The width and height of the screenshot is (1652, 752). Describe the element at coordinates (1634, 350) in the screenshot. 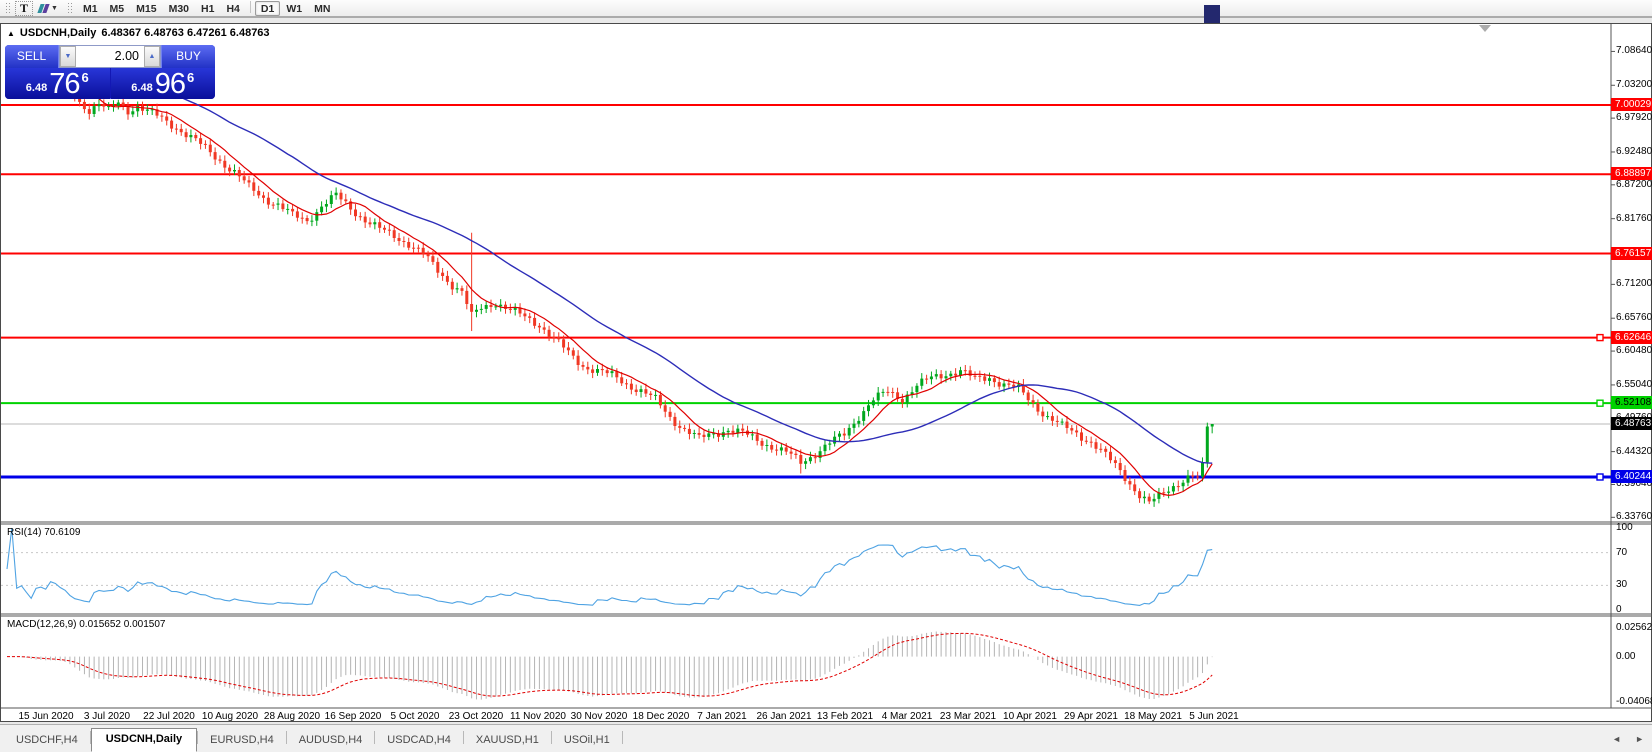

I see `price-axis-tick: 6.60480` at that location.